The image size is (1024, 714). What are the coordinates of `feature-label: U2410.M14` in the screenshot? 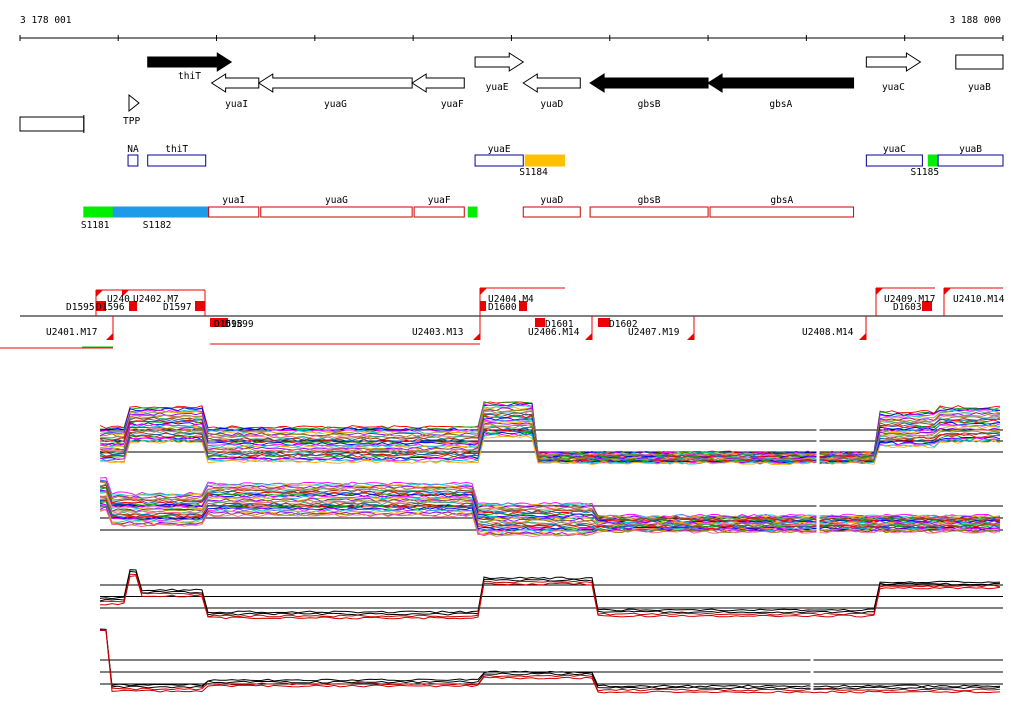 It's located at (979, 299).